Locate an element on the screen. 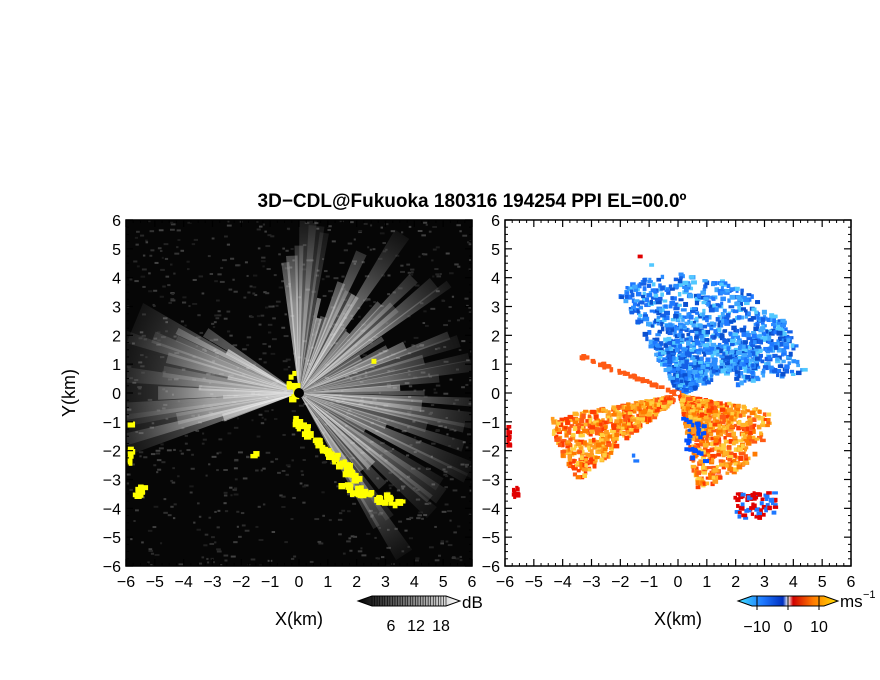 The height and width of the screenshot is (680, 880). y-tick-label: 5 is located at coordinates (116, 250).